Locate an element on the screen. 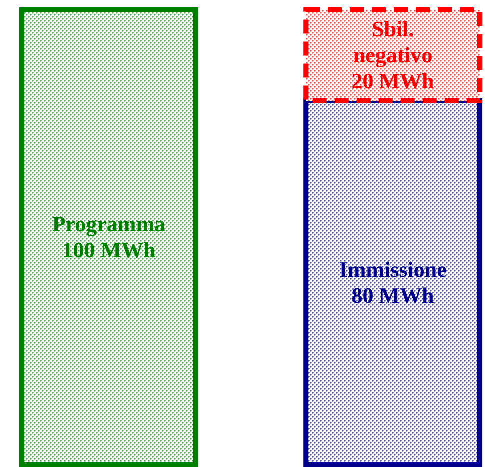  series-label: Immissione is located at coordinates (393, 269).